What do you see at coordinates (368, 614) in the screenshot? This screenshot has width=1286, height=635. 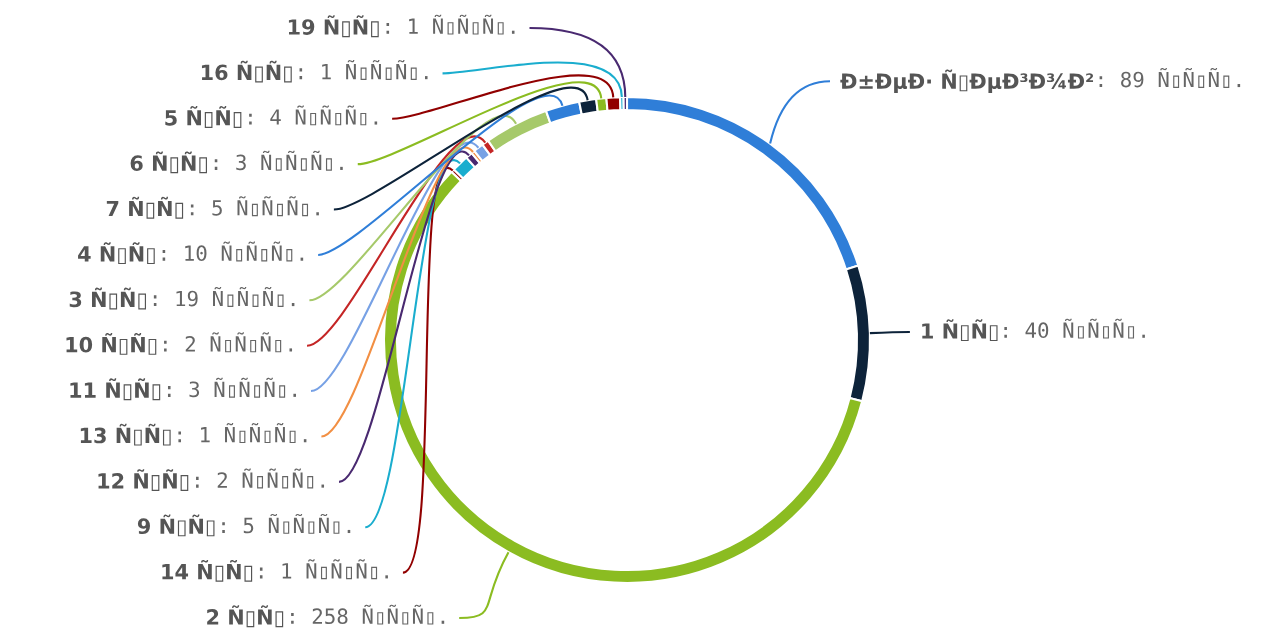 I see `data-label: : 258 Ñ▯Ñ▯Ñ▯.` at bounding box center [368, 614].